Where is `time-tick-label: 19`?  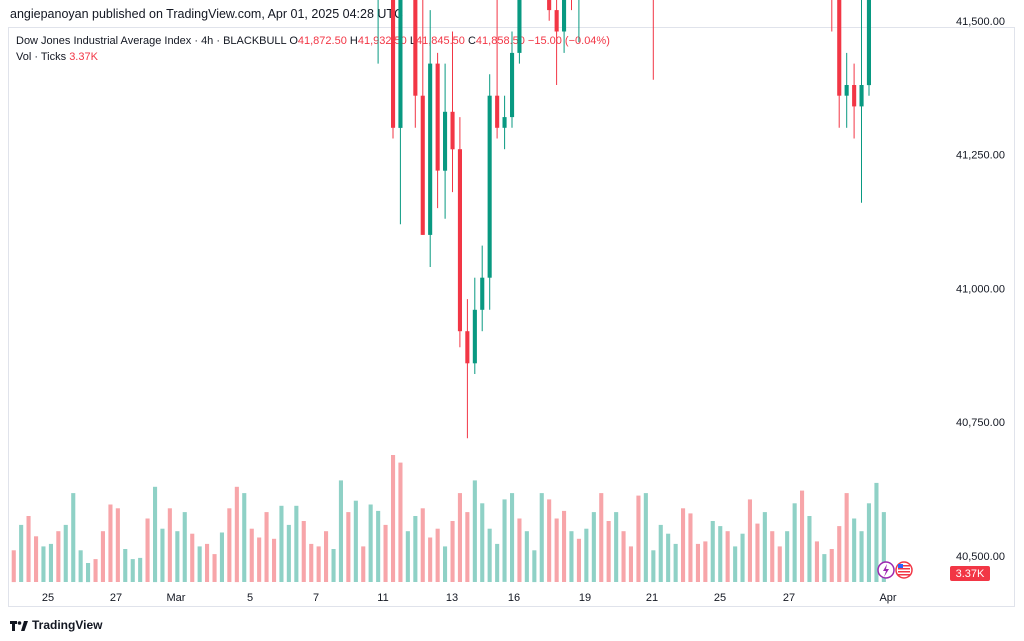
time-tick-label: 19 is located at coordinates (585, 598).